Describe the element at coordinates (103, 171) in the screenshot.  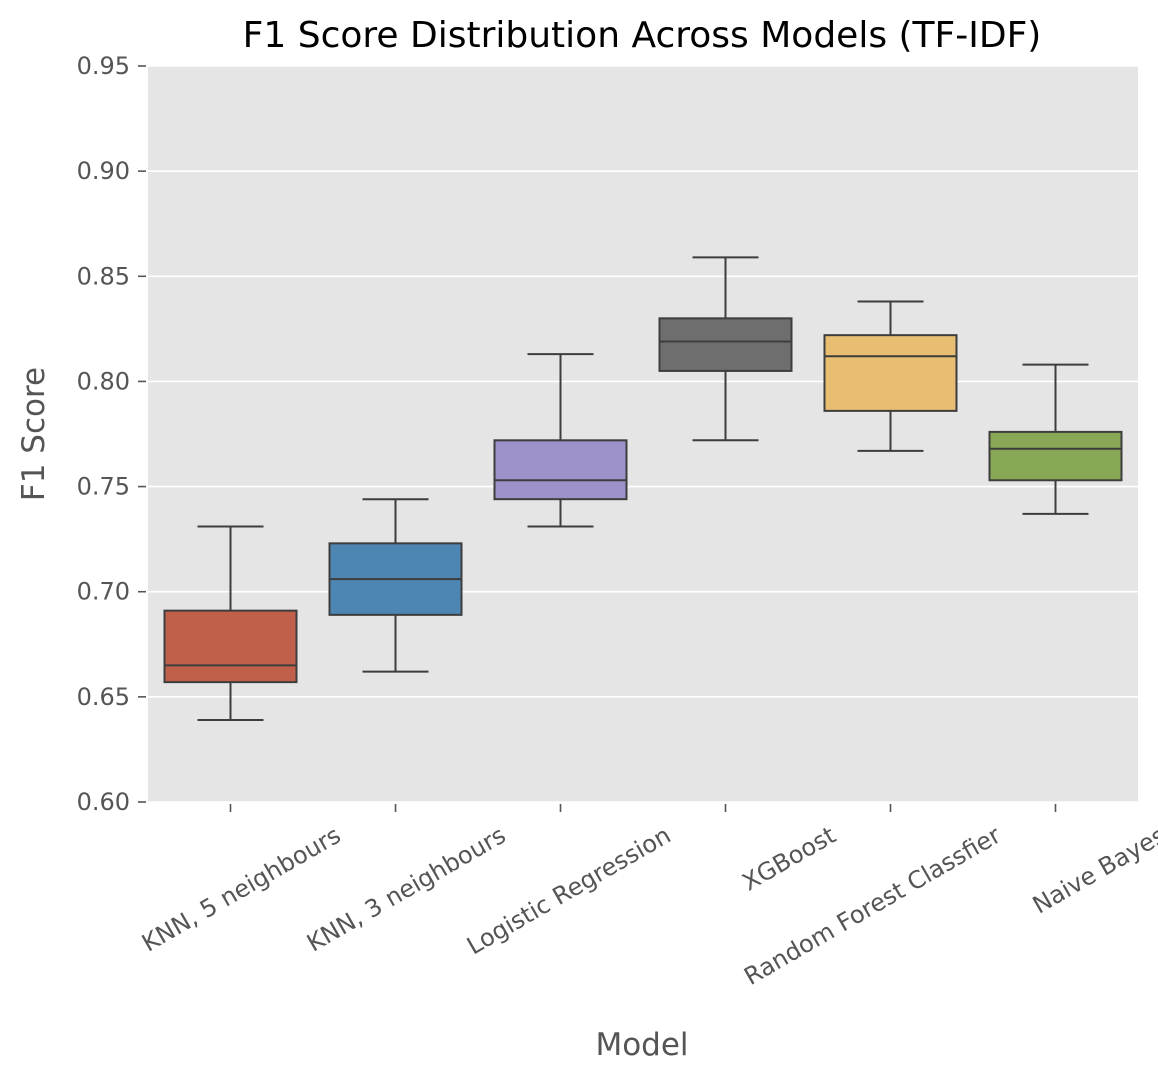
I see `y-tick-label: 0.90` at that location.